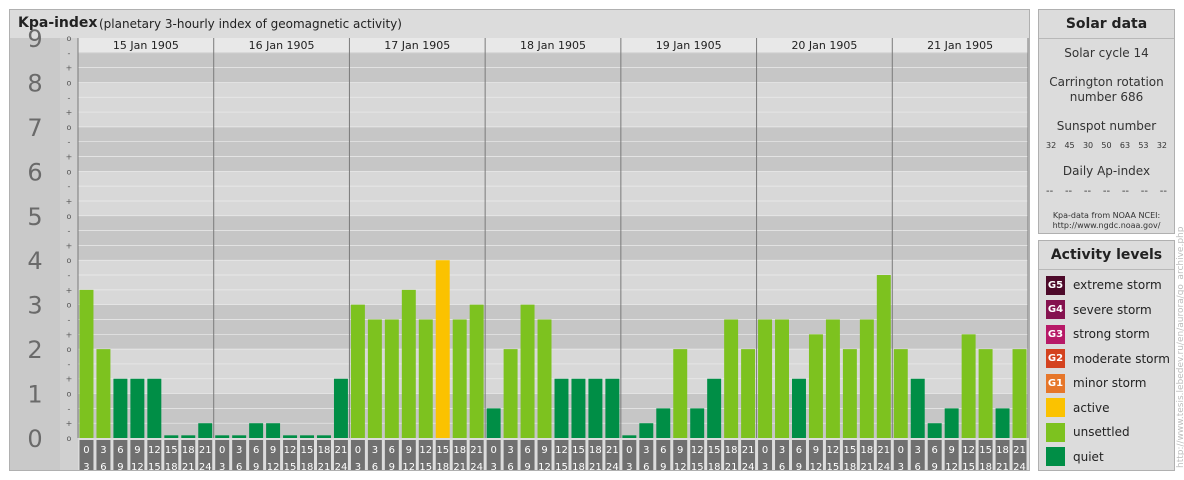 Image resolution: width=1184 pixels, height=480 pixels. Describe the element at coordinates (1101, 432) in the screenshot. I see `legend-label: unsettled` at that location.